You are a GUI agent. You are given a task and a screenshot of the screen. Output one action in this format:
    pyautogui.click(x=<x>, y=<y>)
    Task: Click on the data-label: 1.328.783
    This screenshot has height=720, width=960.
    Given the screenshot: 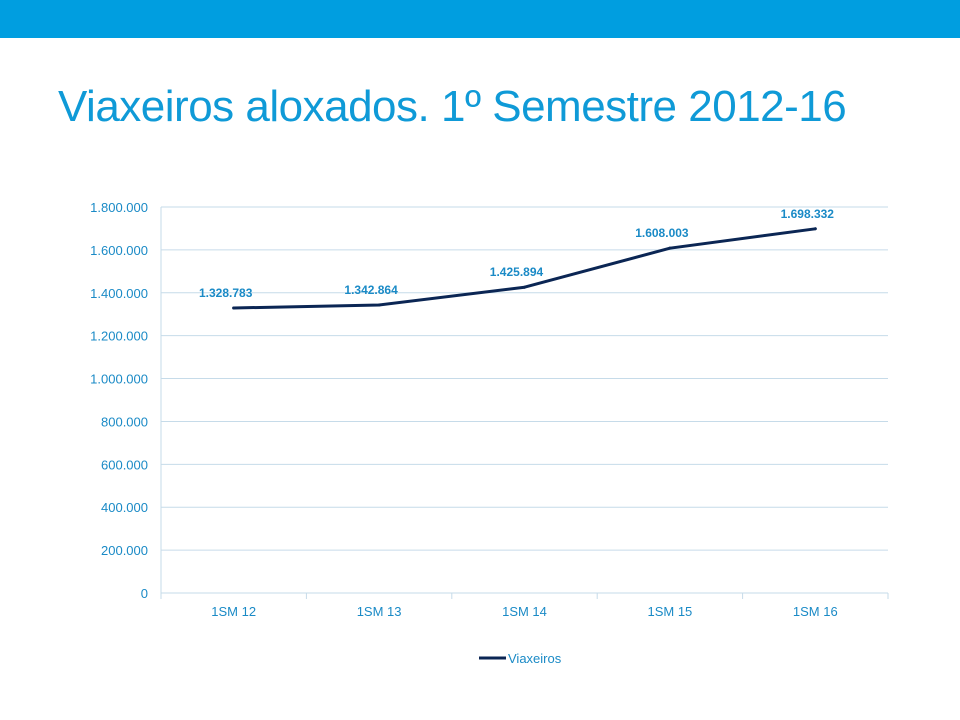 What is the action you would take?
    pyautogui.click(x=226, y=293)
    